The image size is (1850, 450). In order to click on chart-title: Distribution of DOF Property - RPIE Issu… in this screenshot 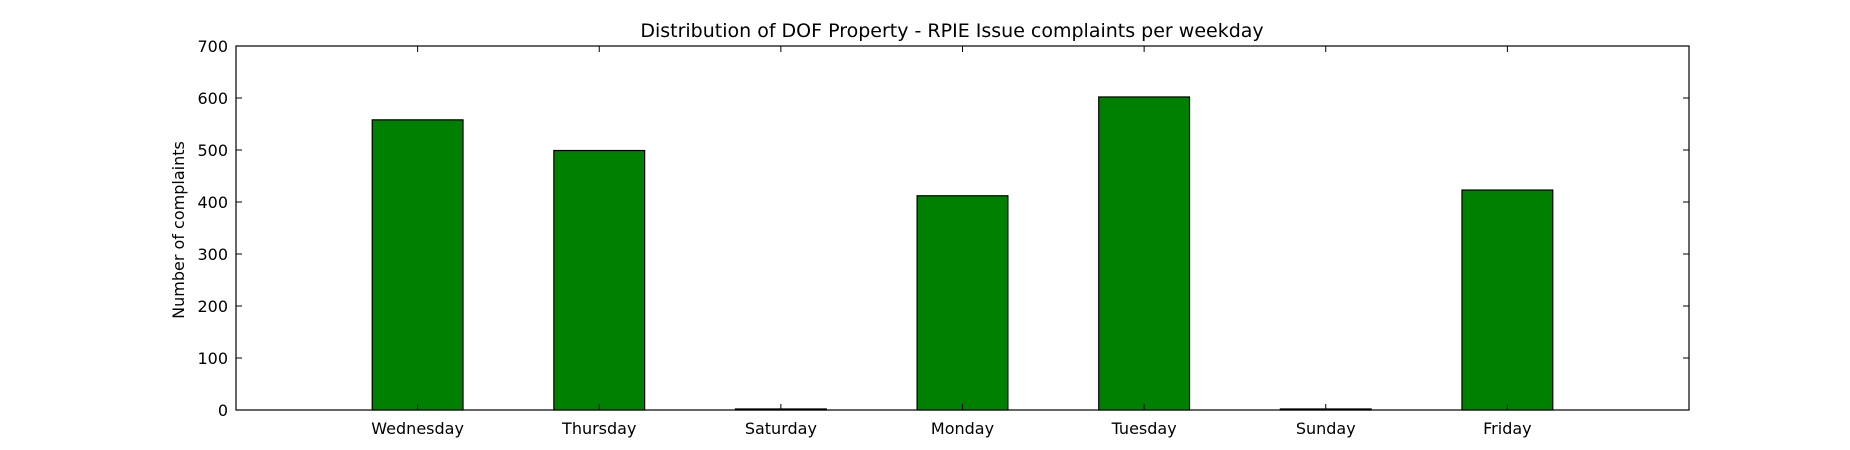, I will do `click(951, 31)`.